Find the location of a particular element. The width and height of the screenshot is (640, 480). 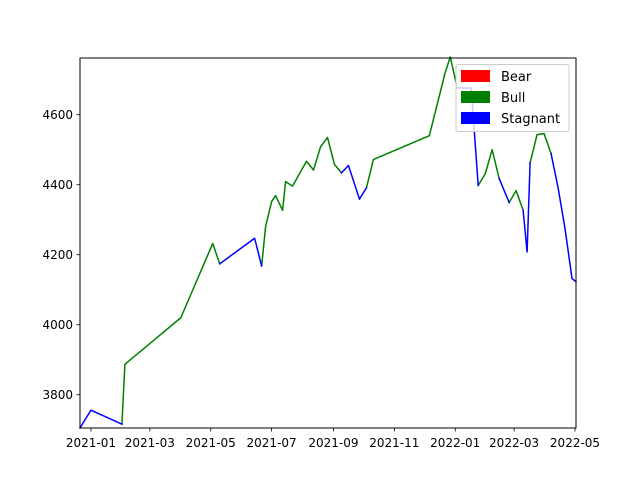

x-tick-label: 2022-05 is located at coordinates (575, 443).